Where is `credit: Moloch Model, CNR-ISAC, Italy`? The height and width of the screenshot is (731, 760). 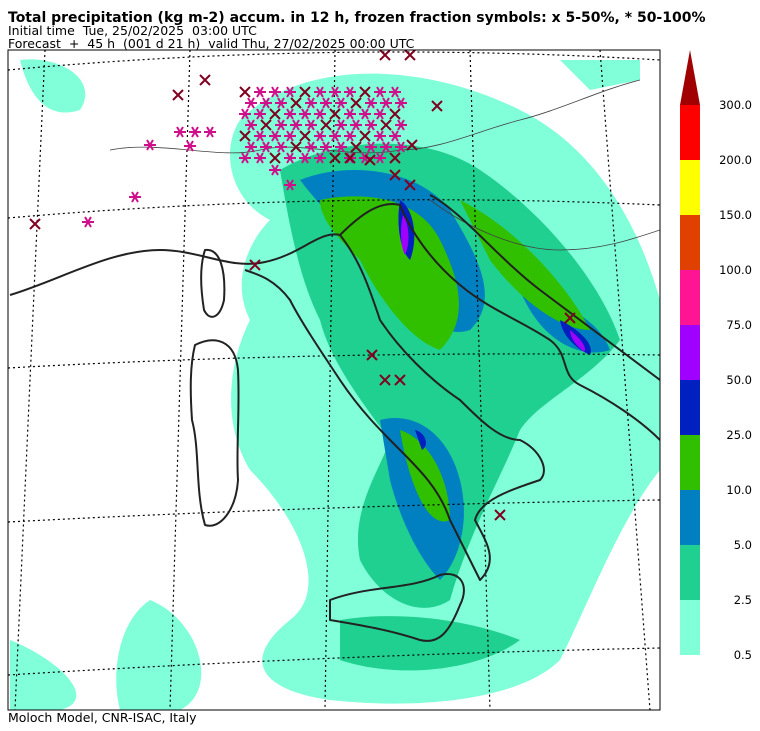 credit: Moloch Model, CNR-ISAC, Italy is located at coordinates (102, 717).